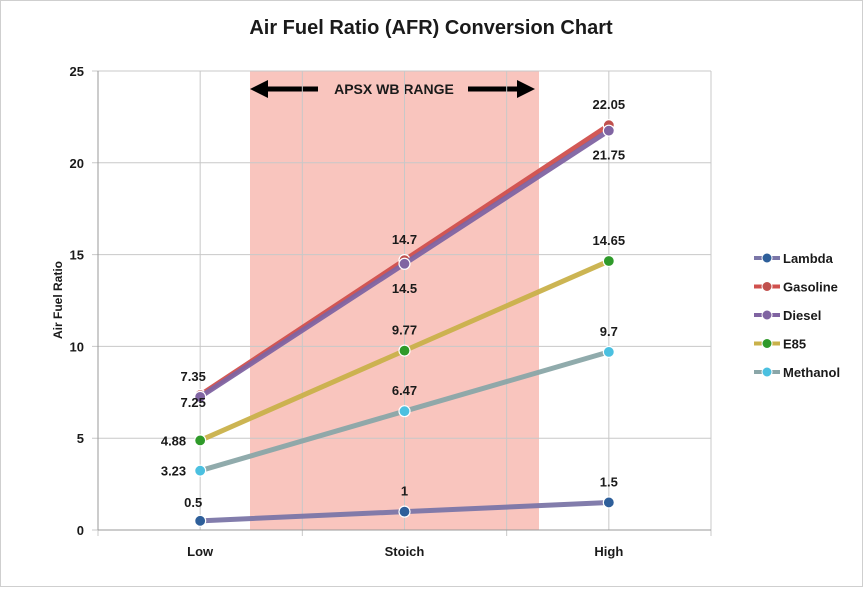  I want to click on y-tick-label: 0, so click(80, 530).